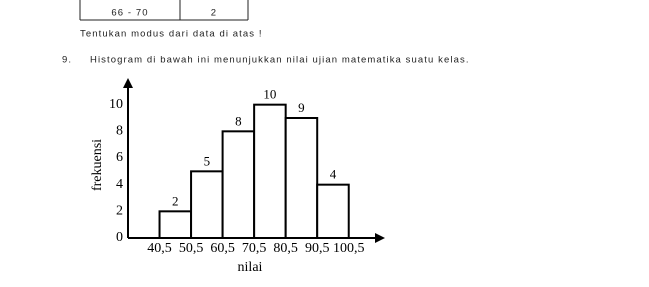  Describe the element at coordinates (67, 60) in the screenshot. I see `question-number: 9.` at that location.